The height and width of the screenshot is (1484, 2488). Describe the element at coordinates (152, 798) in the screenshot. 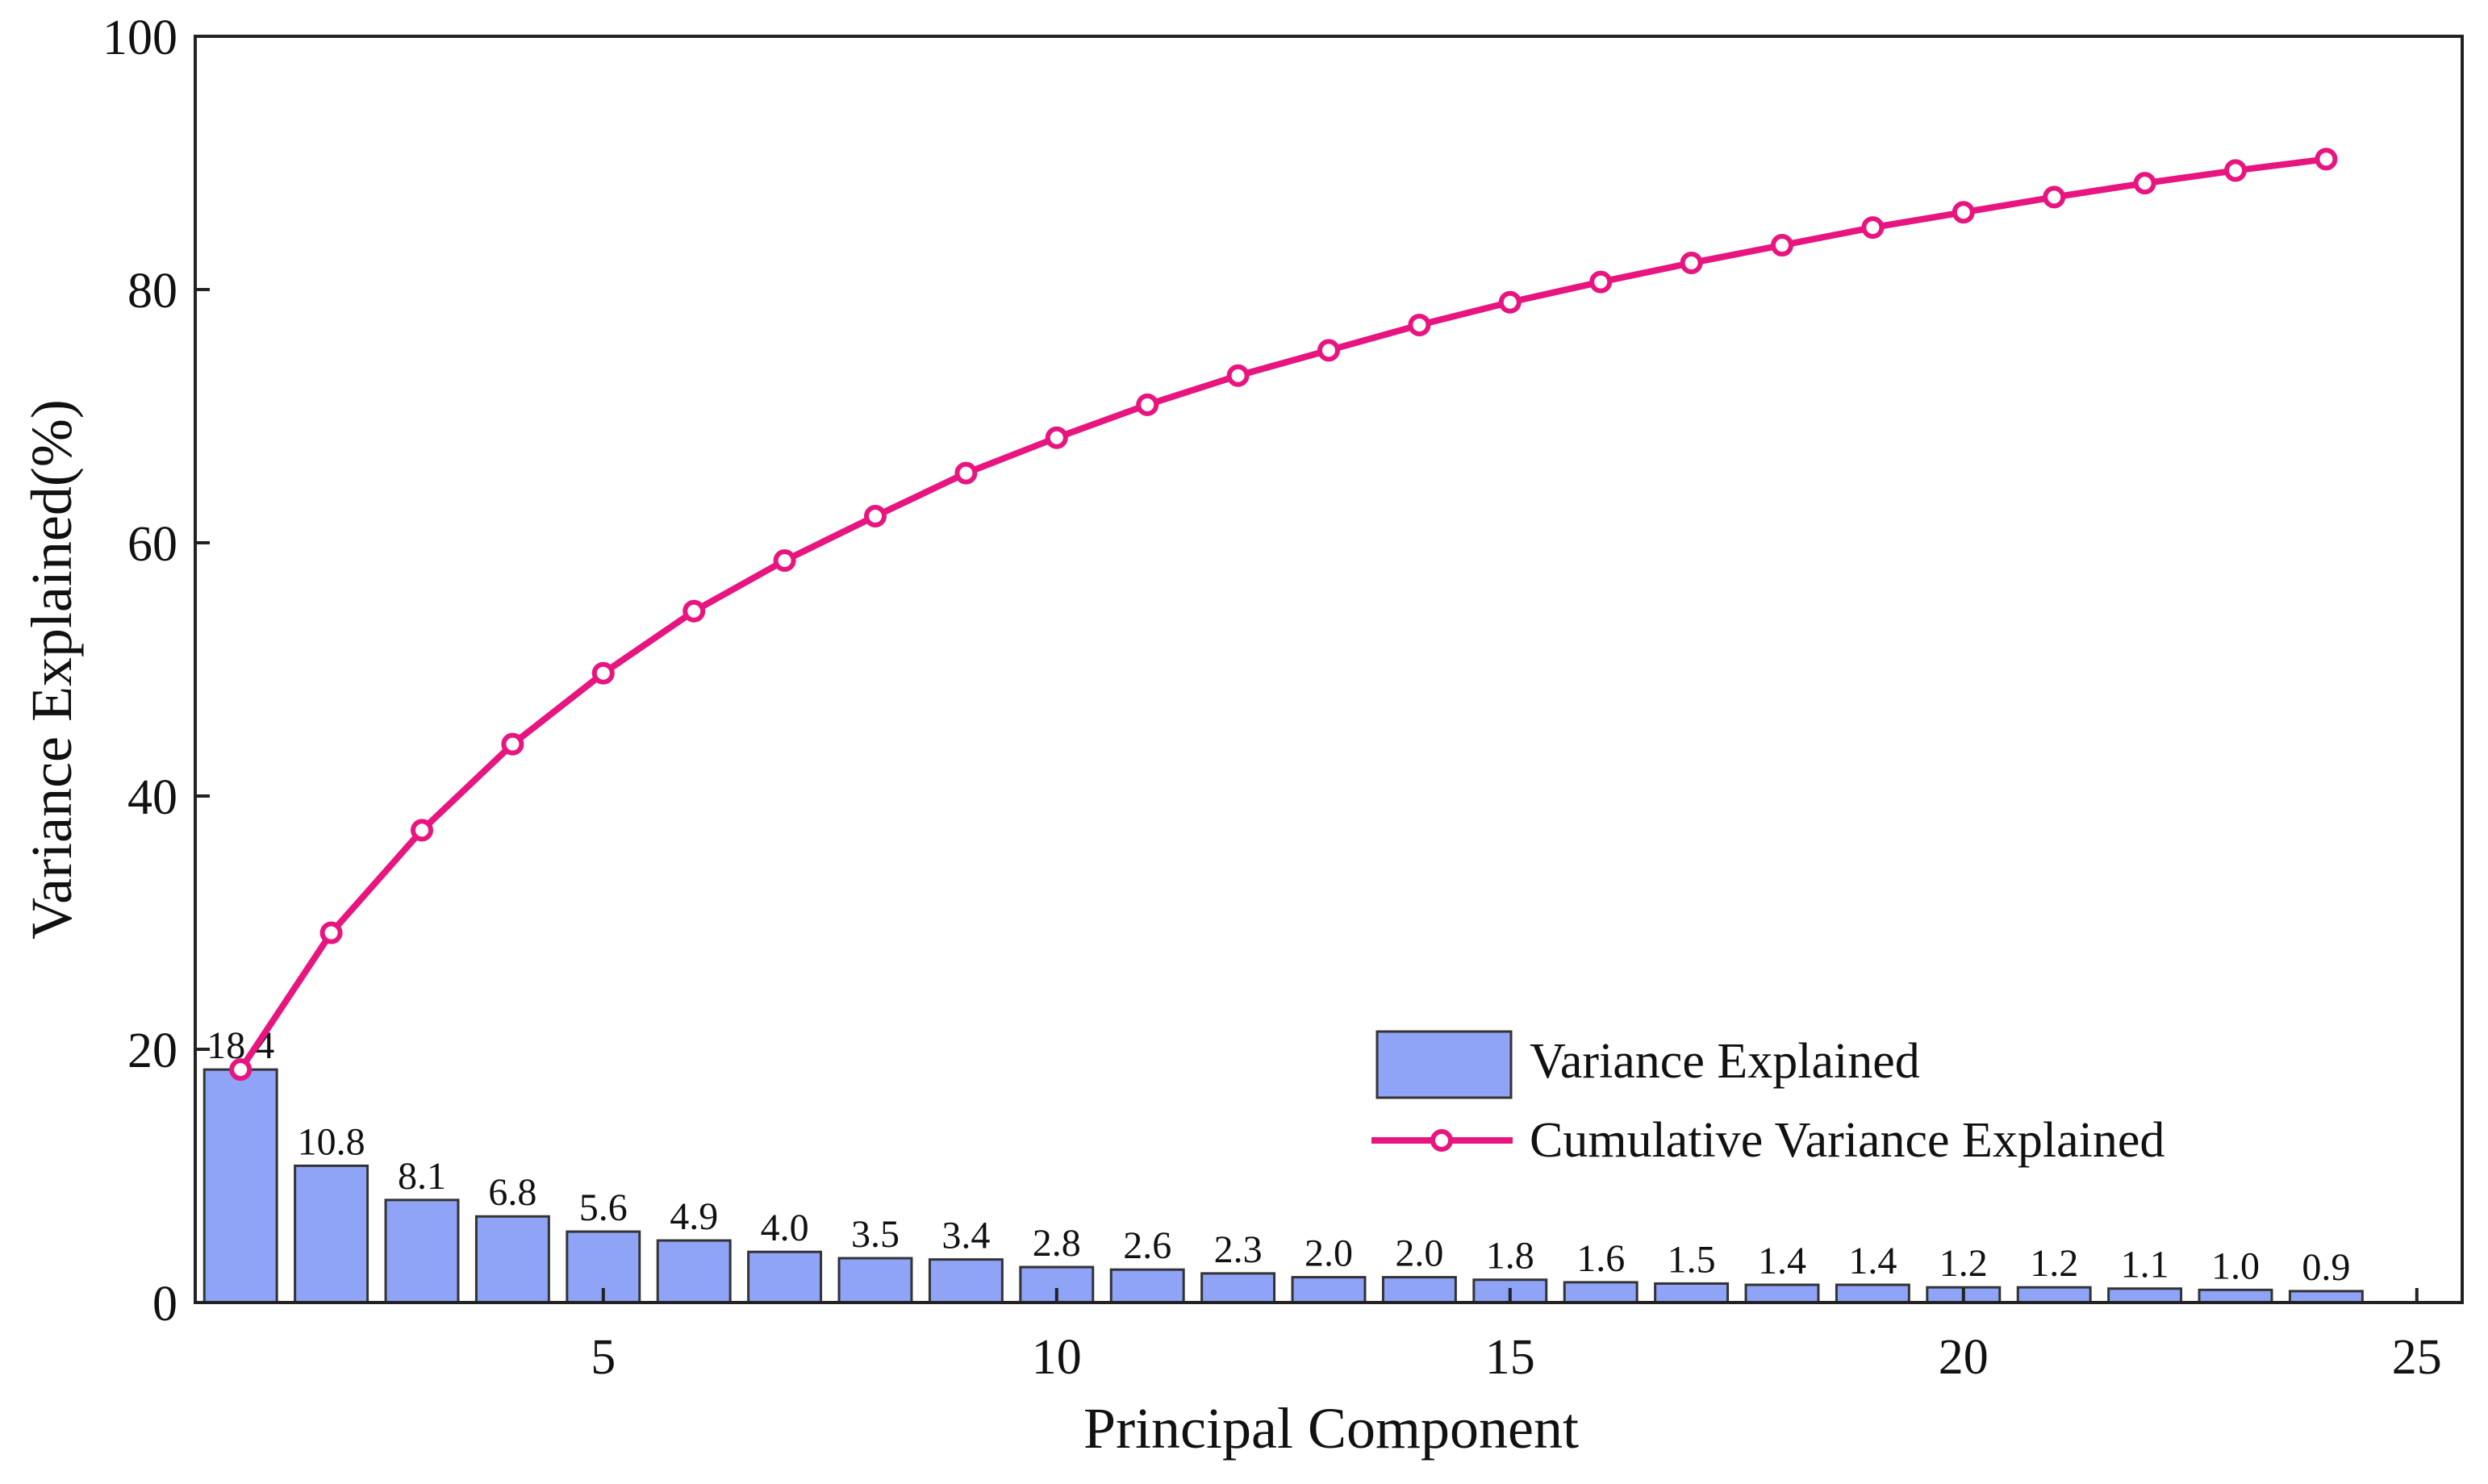

I see `y-tick-label-40: 40` at that location.